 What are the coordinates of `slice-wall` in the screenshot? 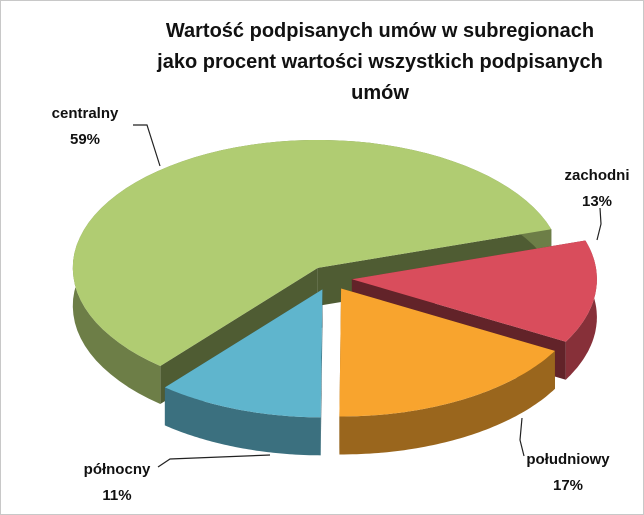 It's located at (321, 372).